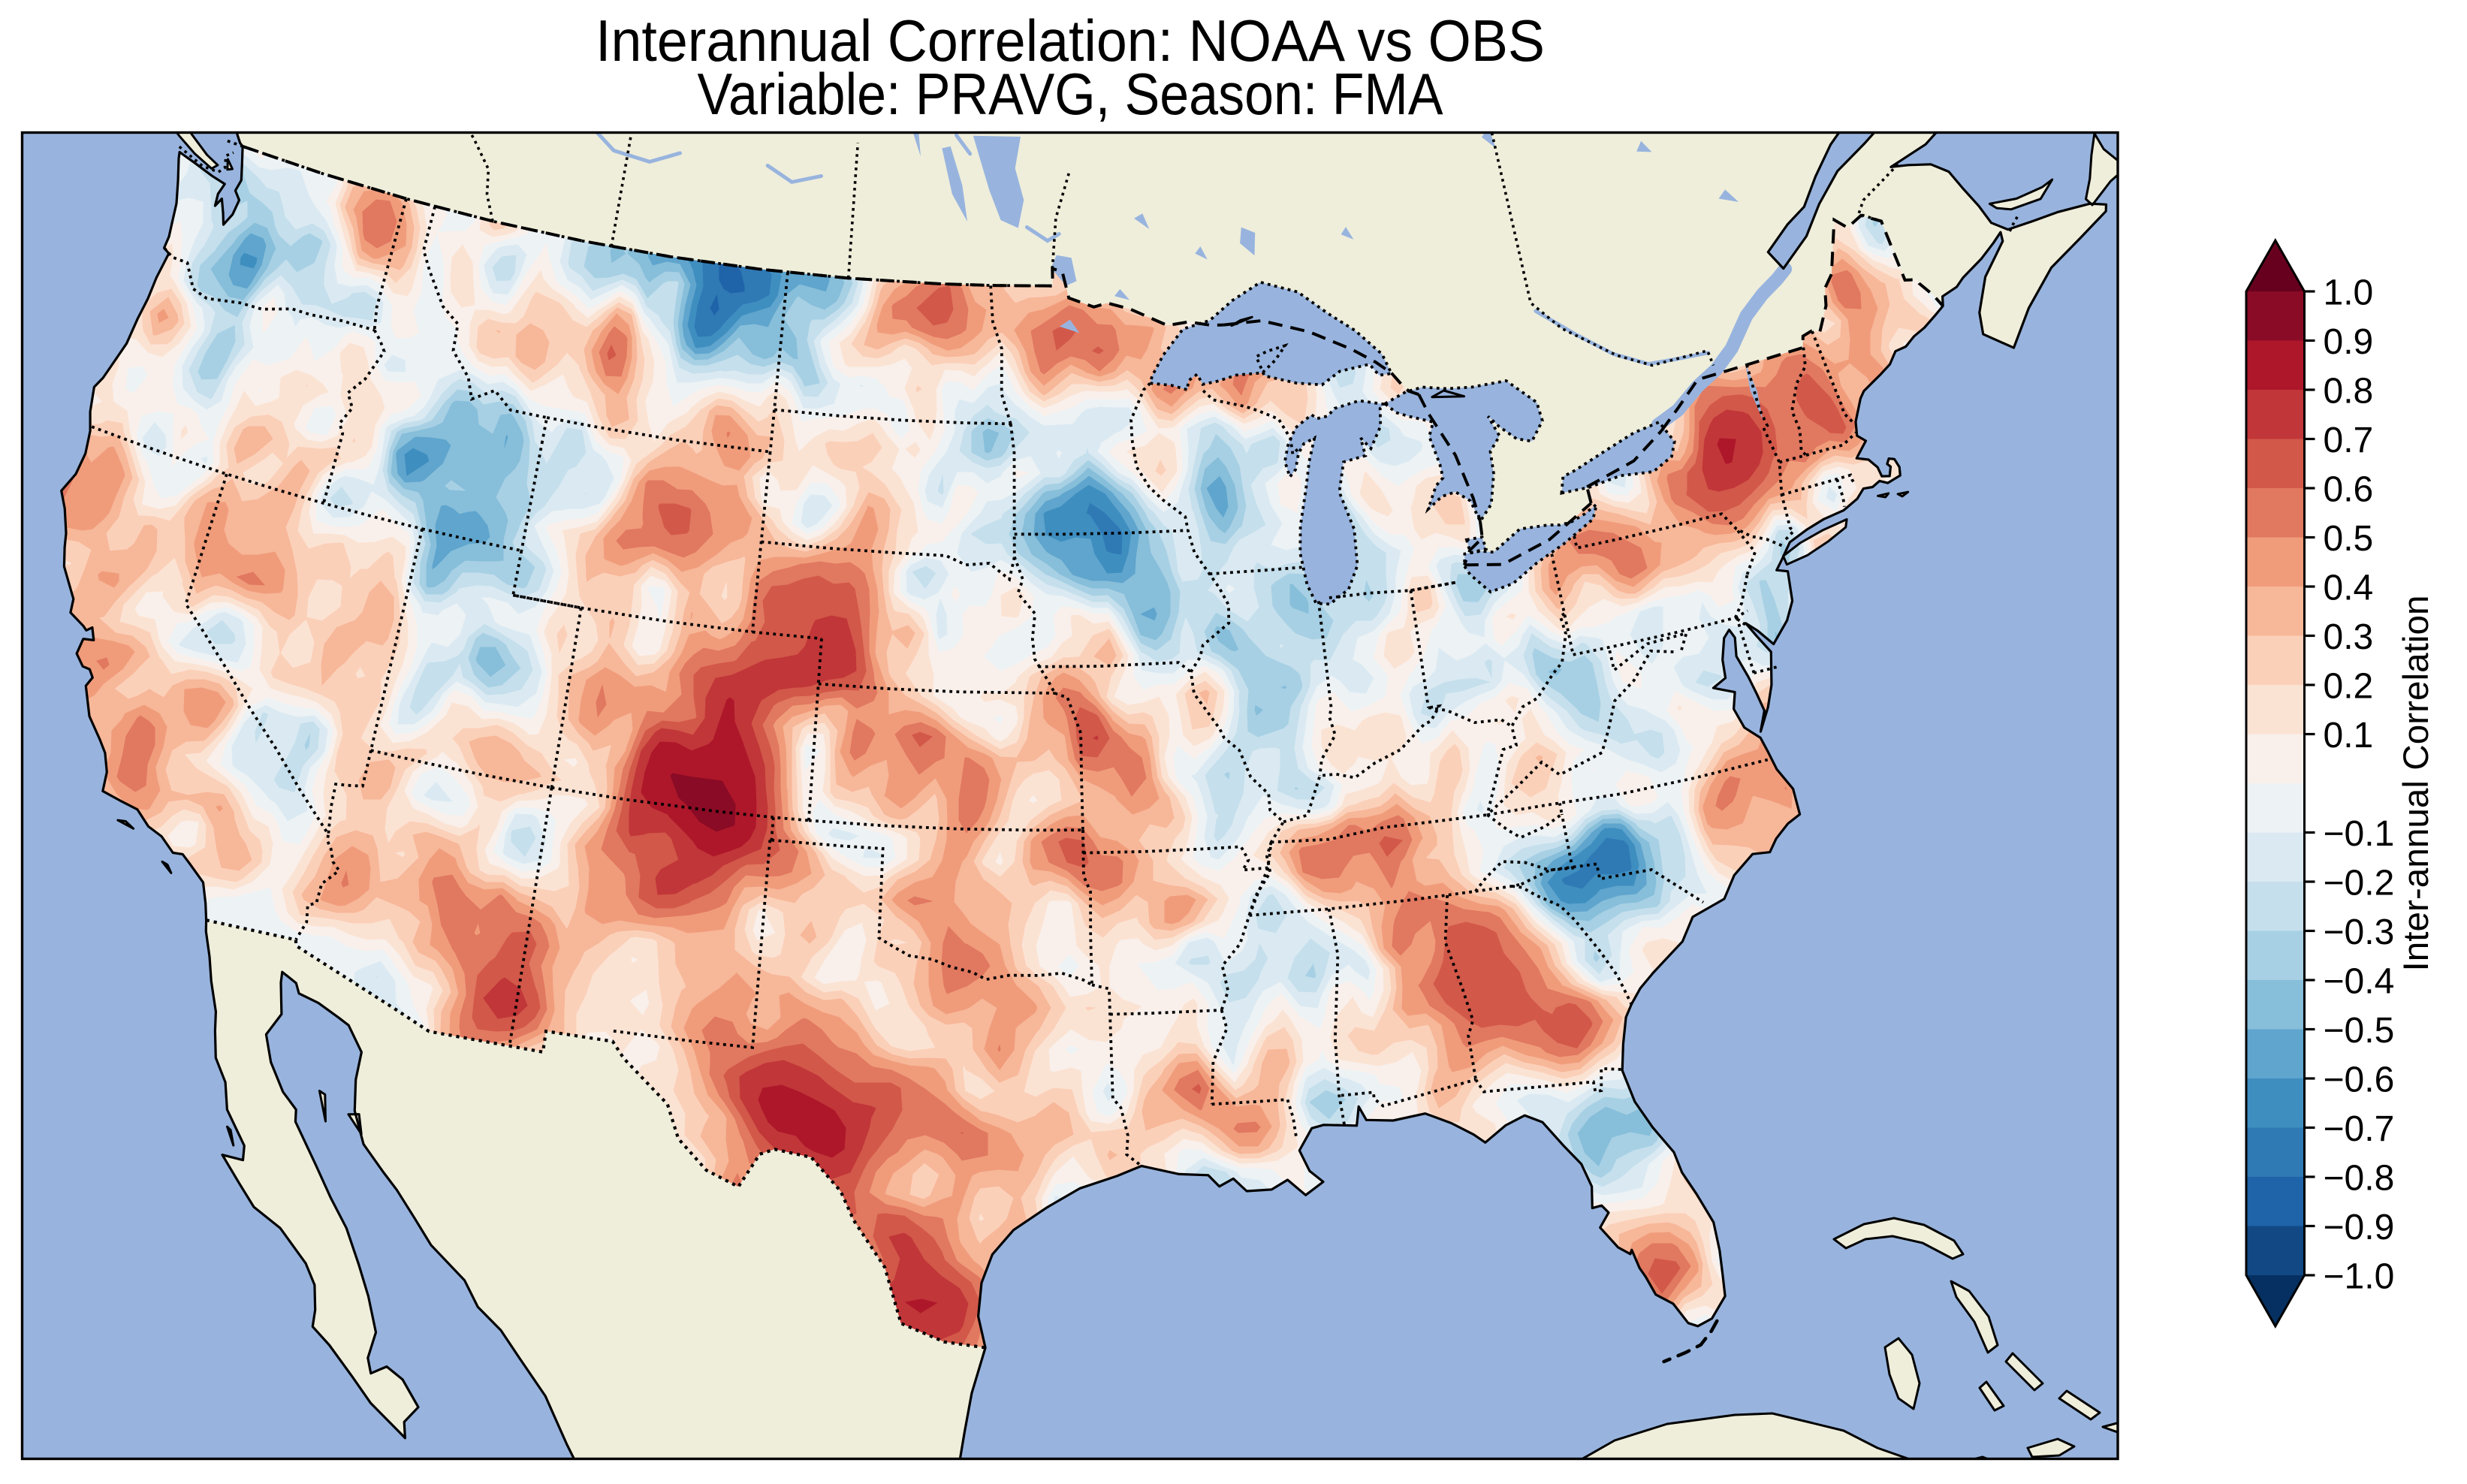 The image size is (2467, 1484). Describe the element at coordinates (2349, 736) in the screenshot. I see `svg-text: 0.1` at that location.